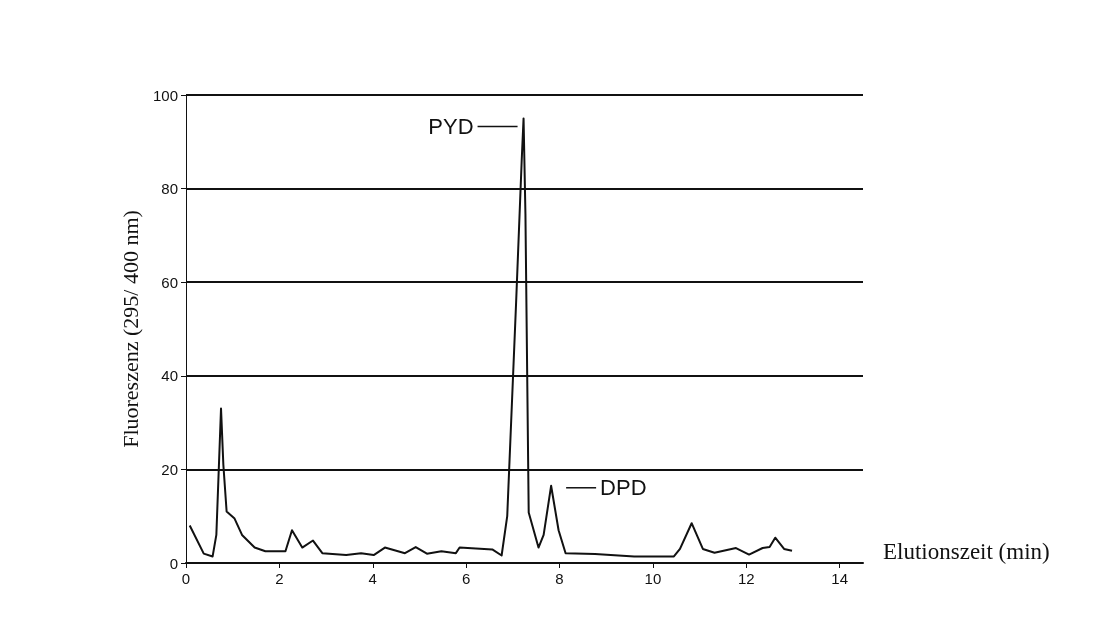 The image size is (1114, 630). I want to click on x-tick-label: 14, so click(839, 578).